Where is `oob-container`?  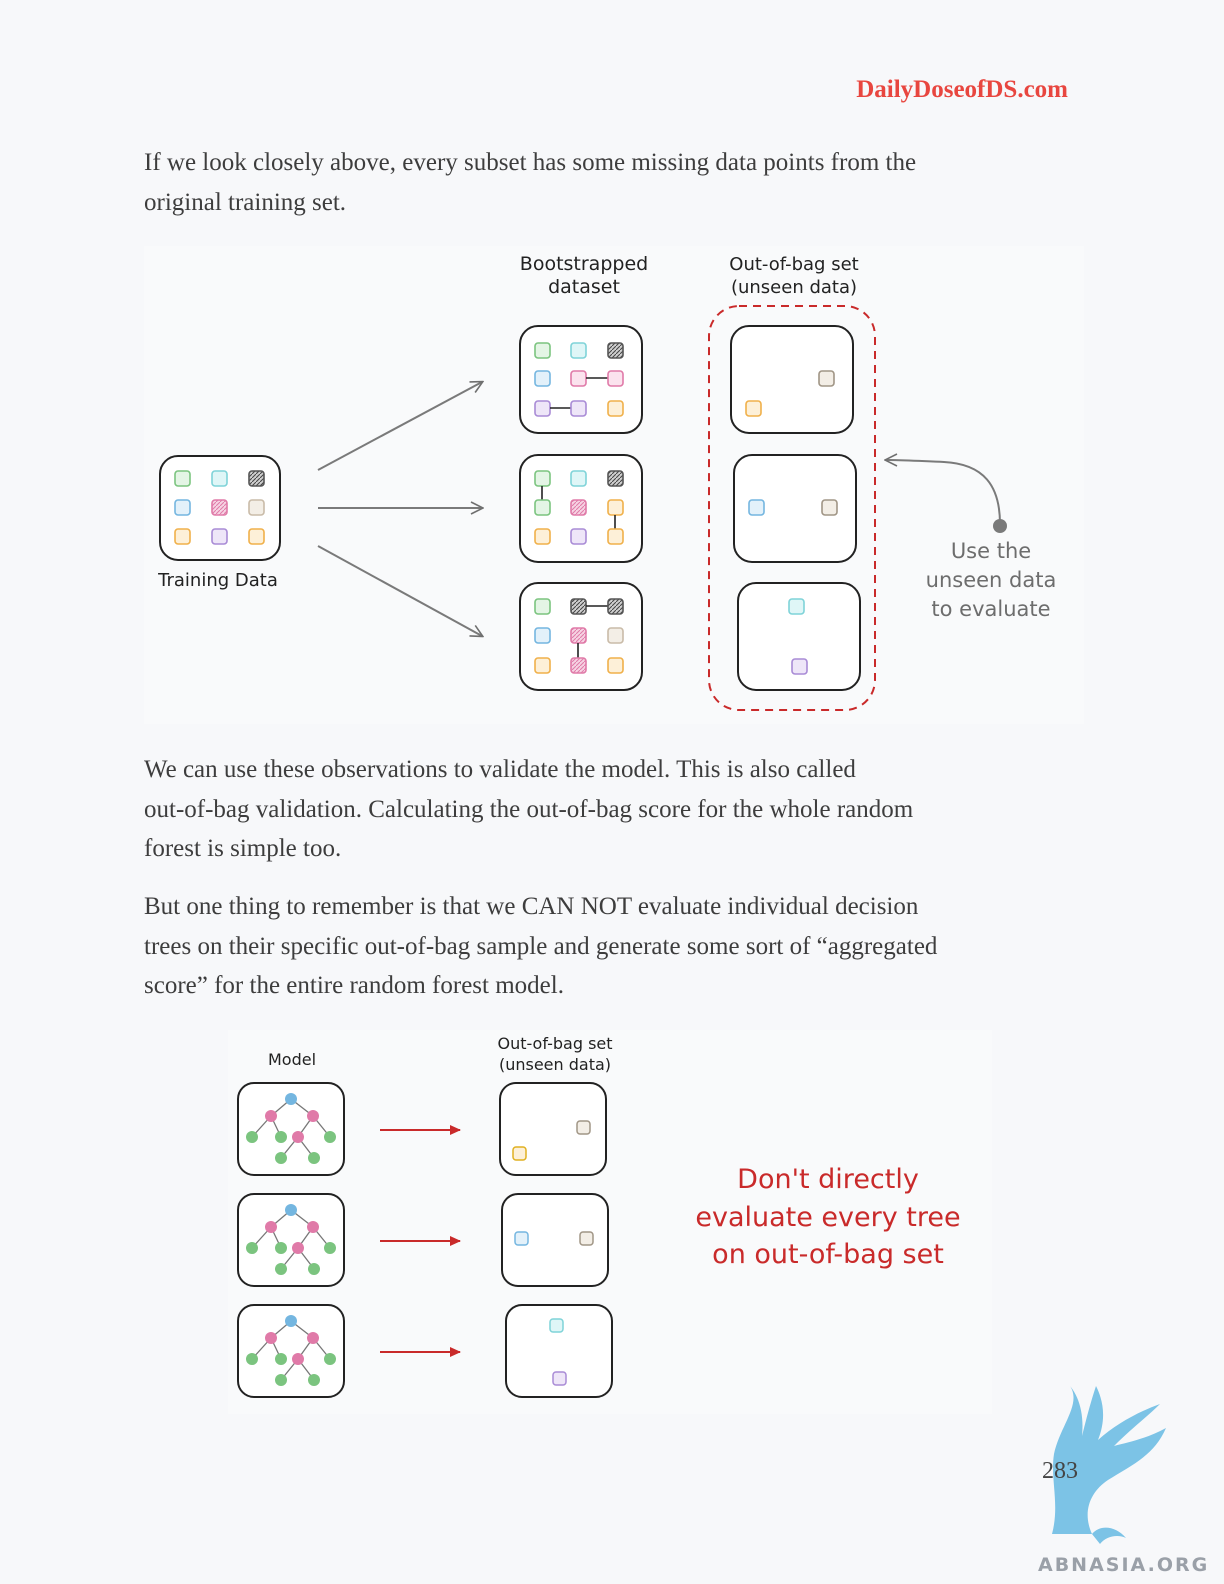
oob-container is located at coordinates (792, 508).